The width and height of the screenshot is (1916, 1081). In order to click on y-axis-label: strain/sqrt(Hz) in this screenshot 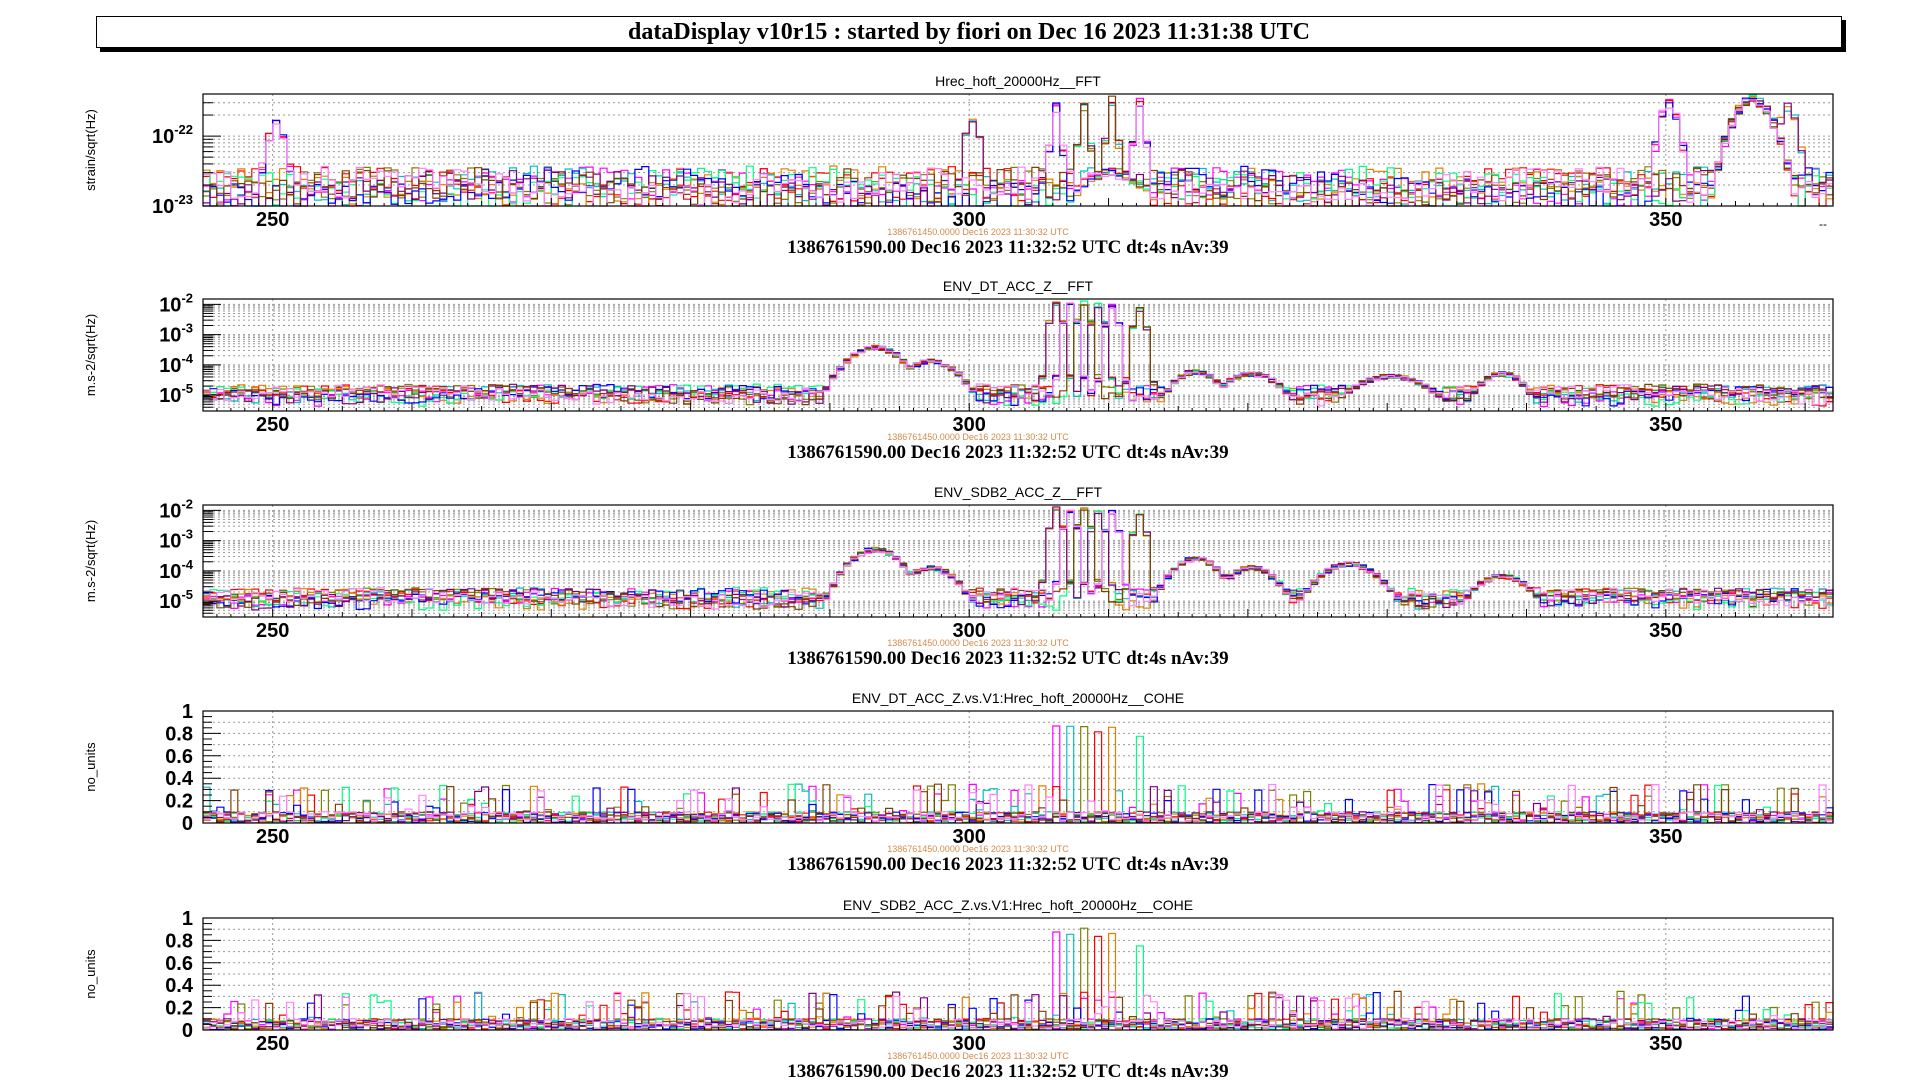, I will do `click(90, 150)`.